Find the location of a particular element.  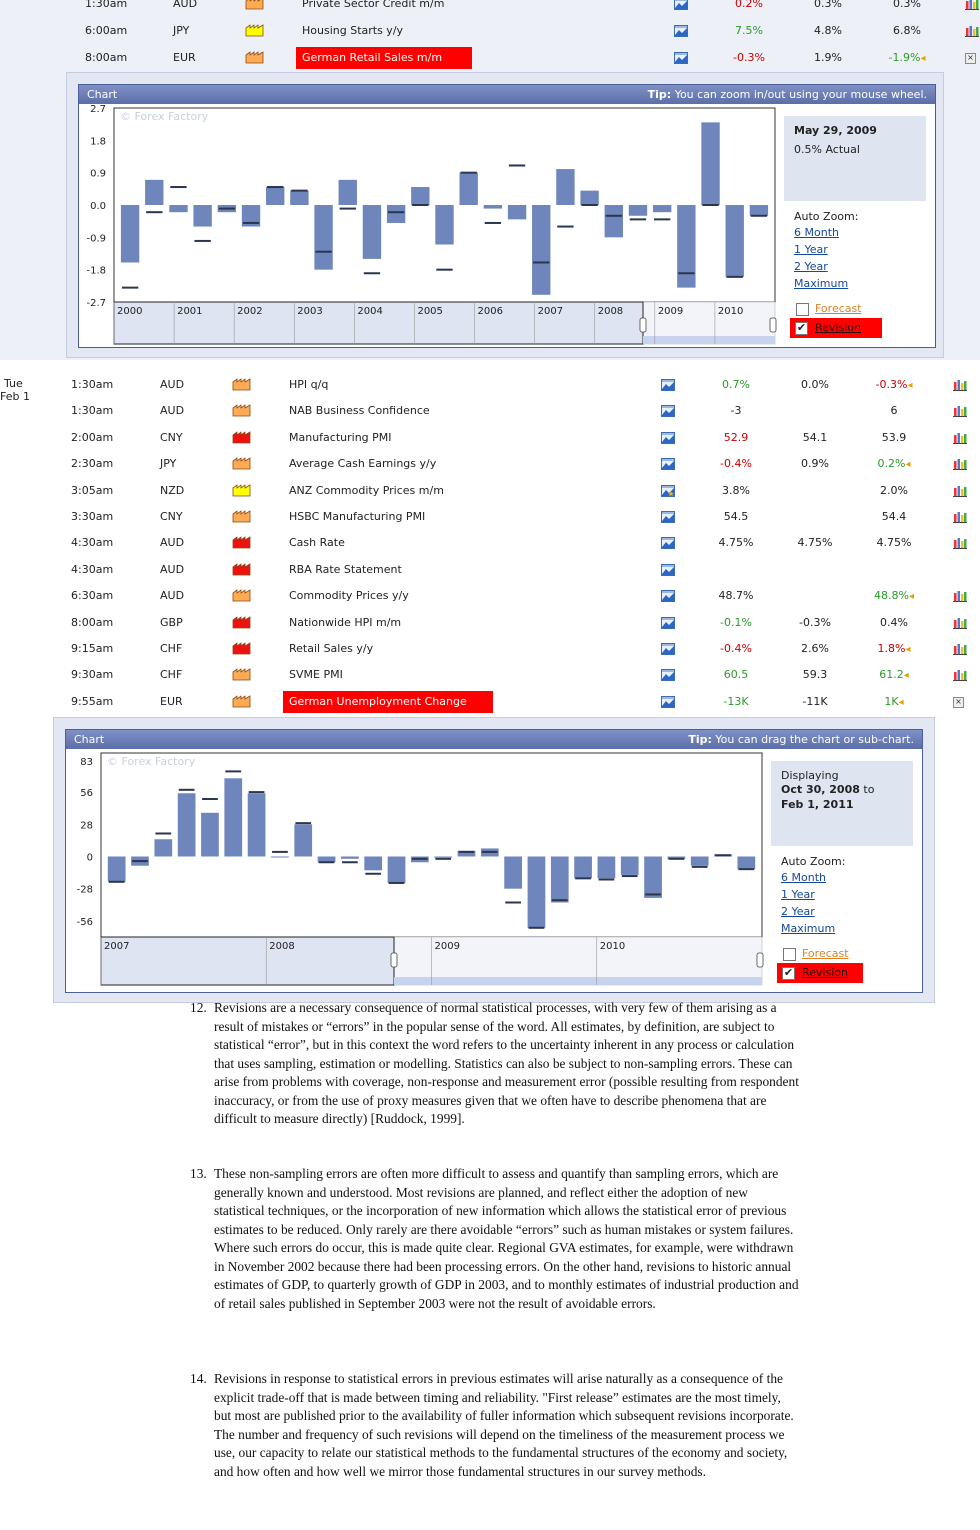

chart1-zoom-2year: 2 Year is located at coordinates (811, 266).